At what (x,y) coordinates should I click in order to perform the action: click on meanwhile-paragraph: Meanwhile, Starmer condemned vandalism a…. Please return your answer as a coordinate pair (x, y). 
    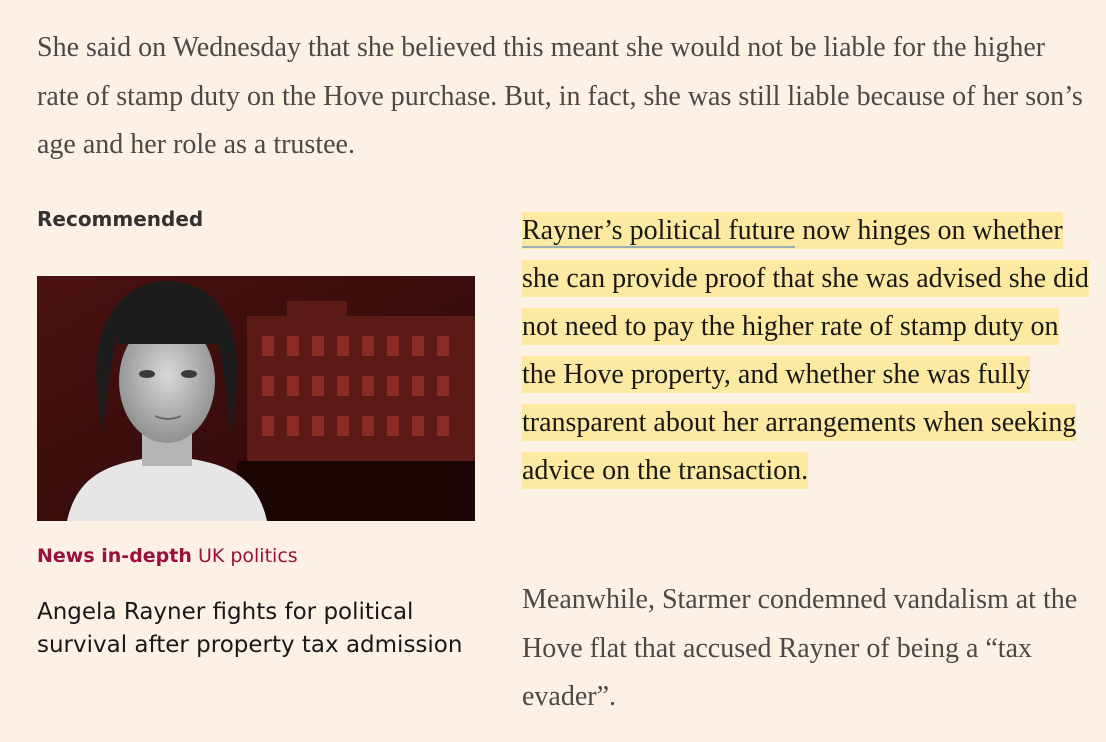
    Looking at the image, I should click on (800, 648).